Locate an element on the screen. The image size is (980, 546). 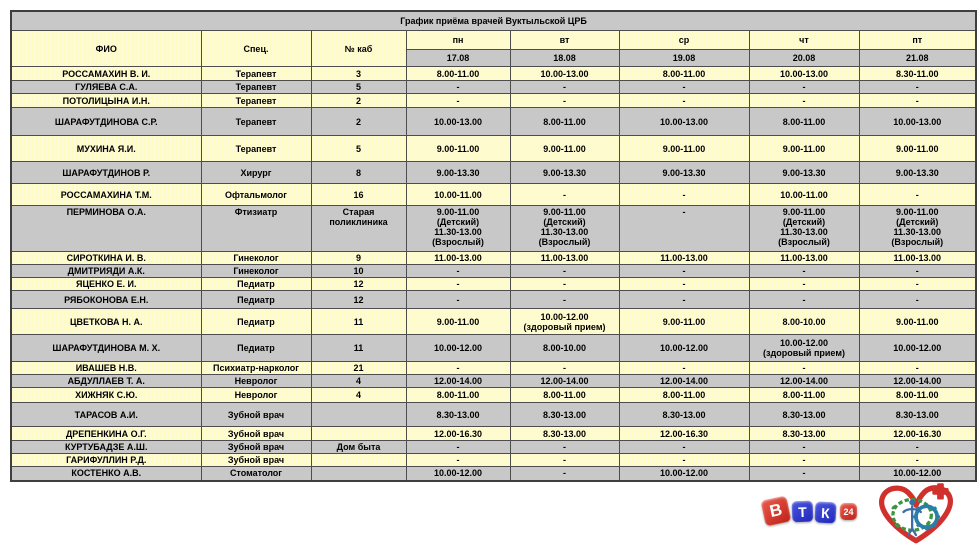
doctor-name-cell: ПОТОЛИЦЫНА И.Н. is located at coordinates (106, 100).